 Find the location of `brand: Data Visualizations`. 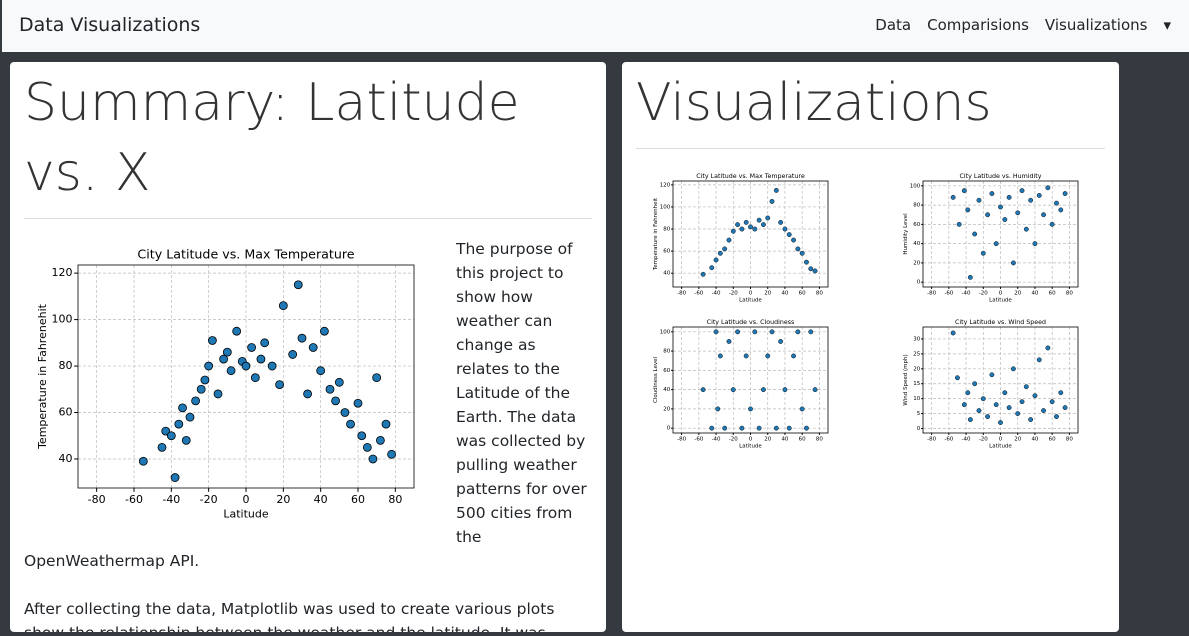

brand: Data Visualizations is located at coordinates (110, 25).